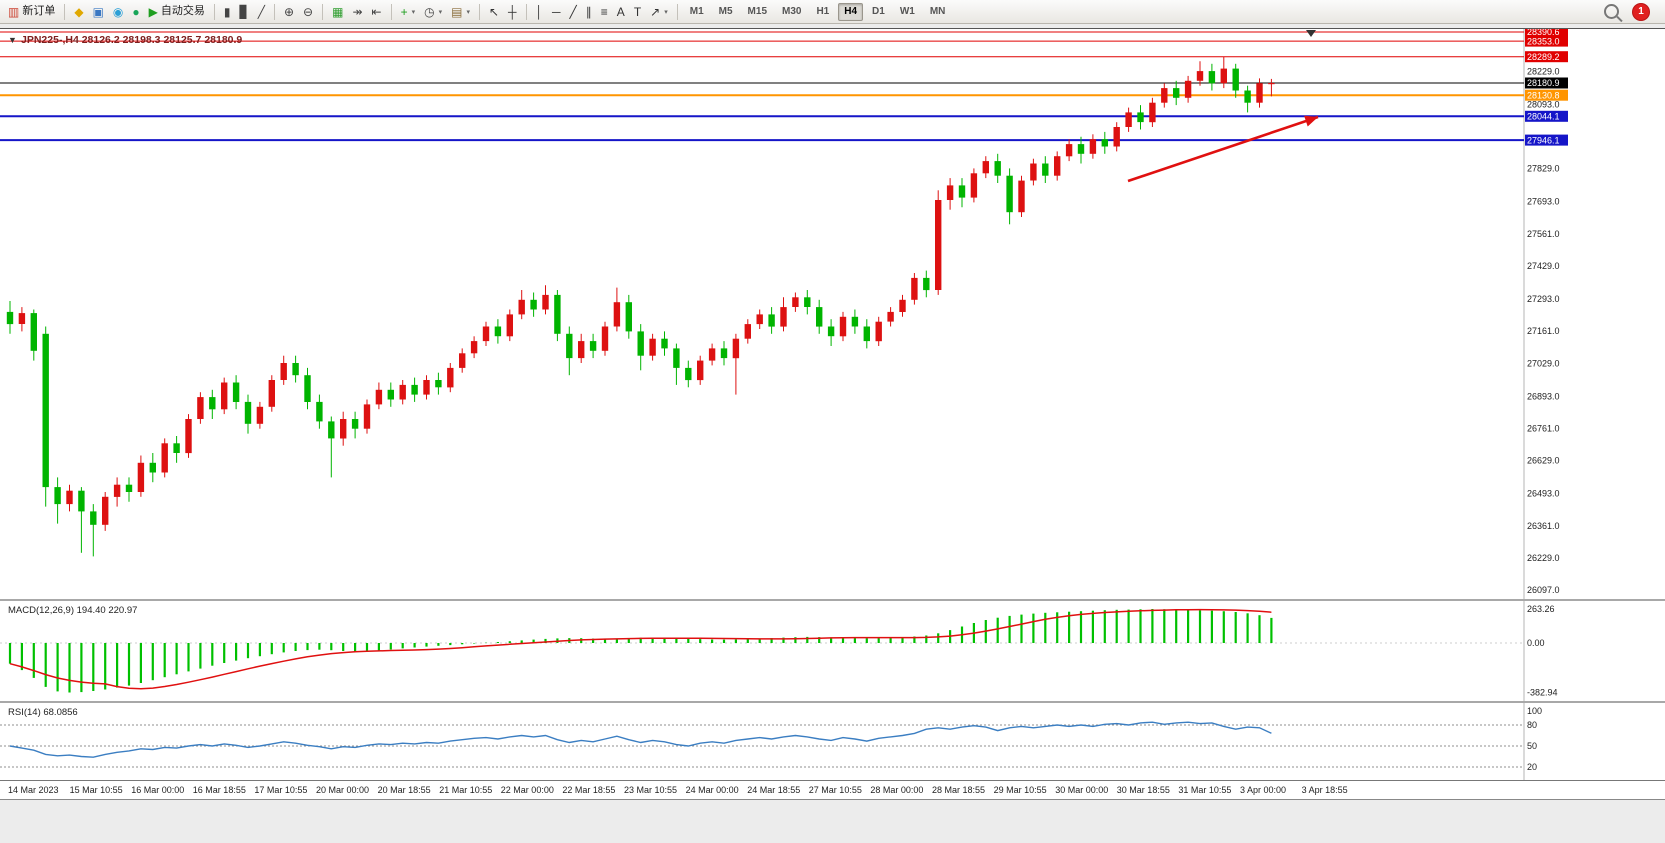  I want to click on signals-icon: ◉, so click(118, 12).